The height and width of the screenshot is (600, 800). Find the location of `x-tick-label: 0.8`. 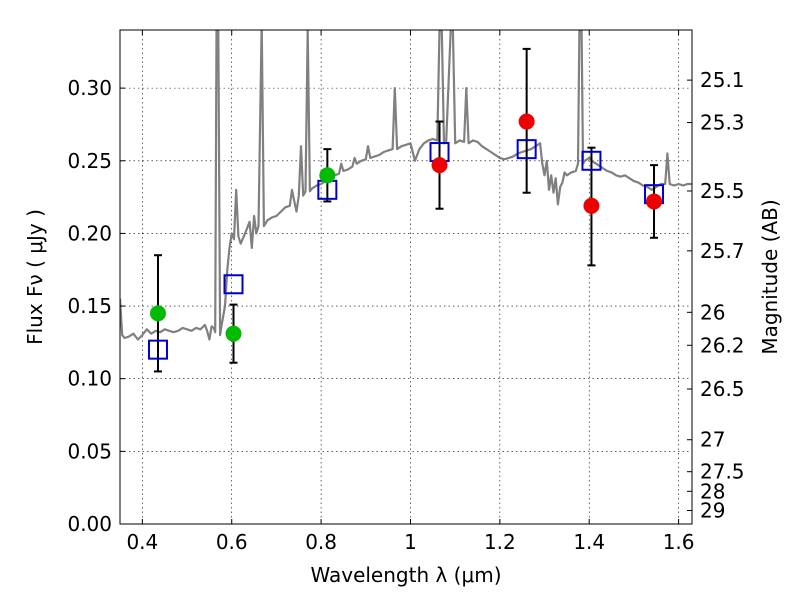

x-tick-label: 0.8 is located at coordinates (321, 542).